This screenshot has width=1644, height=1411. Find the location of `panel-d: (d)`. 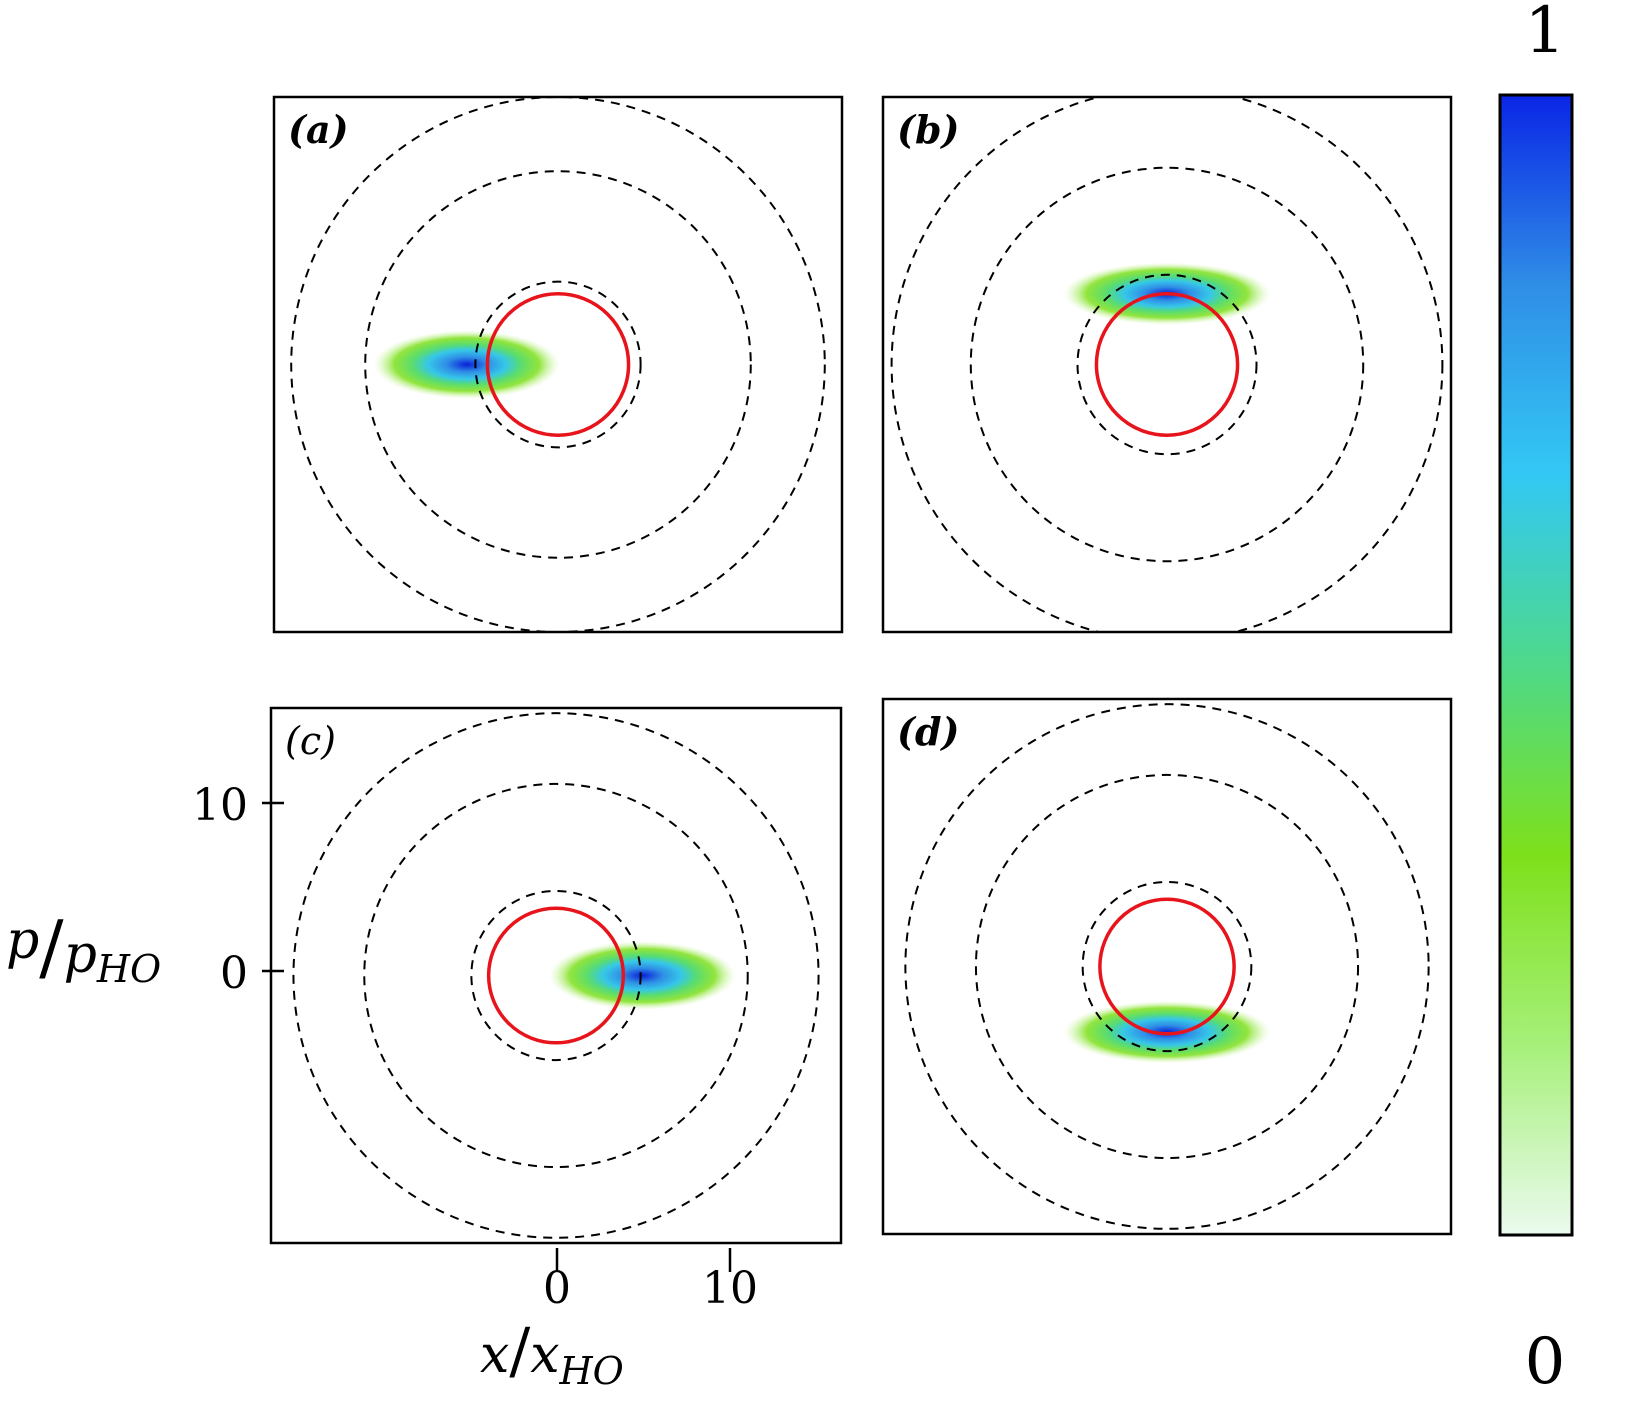

panel-d: (d) is located at coordinates (1167, 966).